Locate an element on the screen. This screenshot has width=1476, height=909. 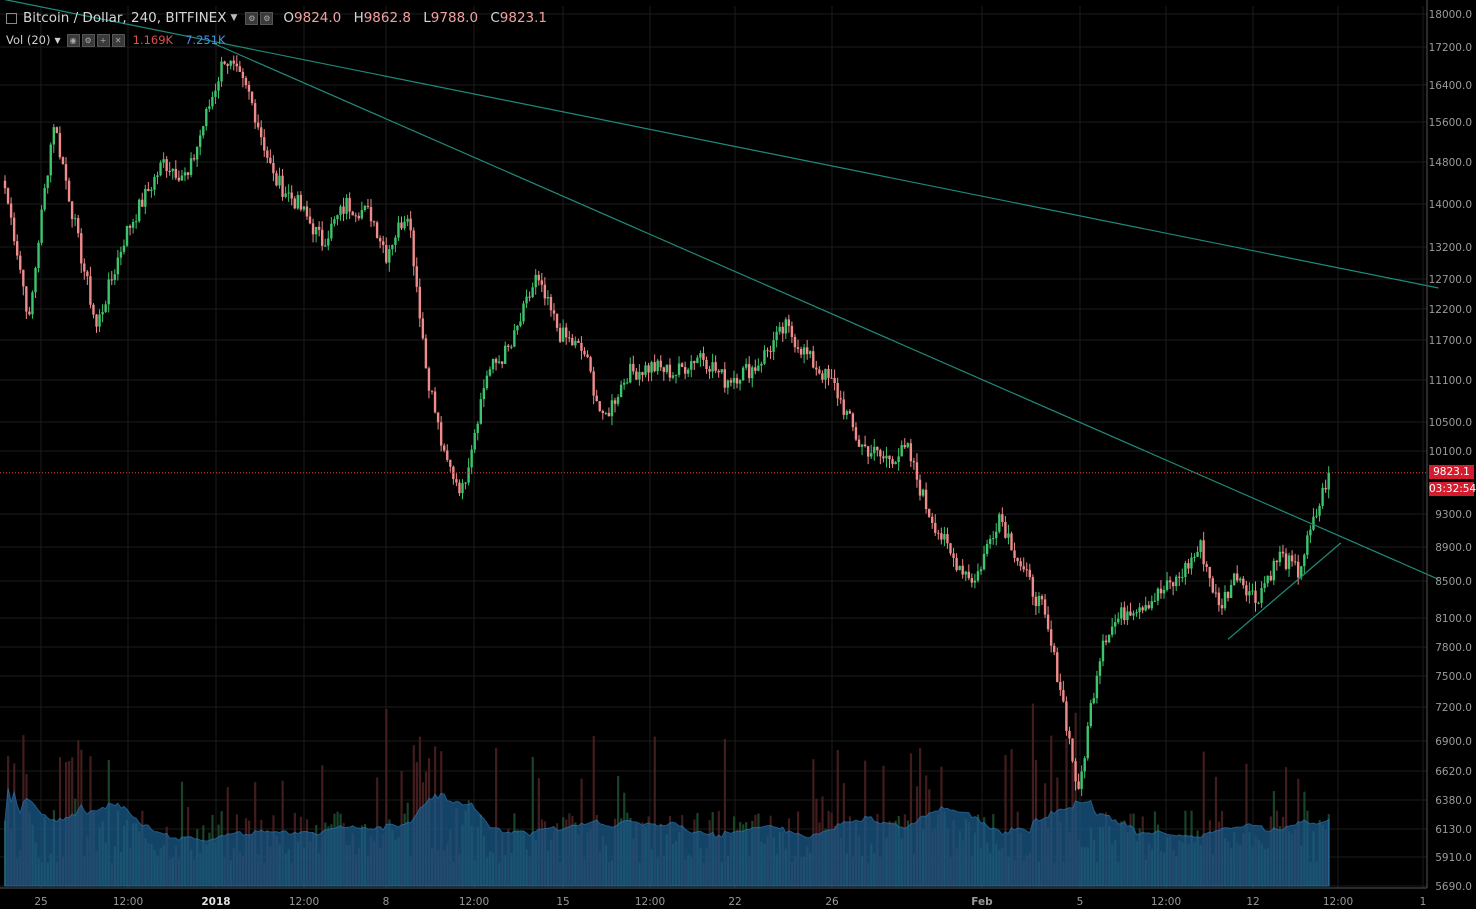
eye-icon: ◉ is located at coordinates (73, 40).